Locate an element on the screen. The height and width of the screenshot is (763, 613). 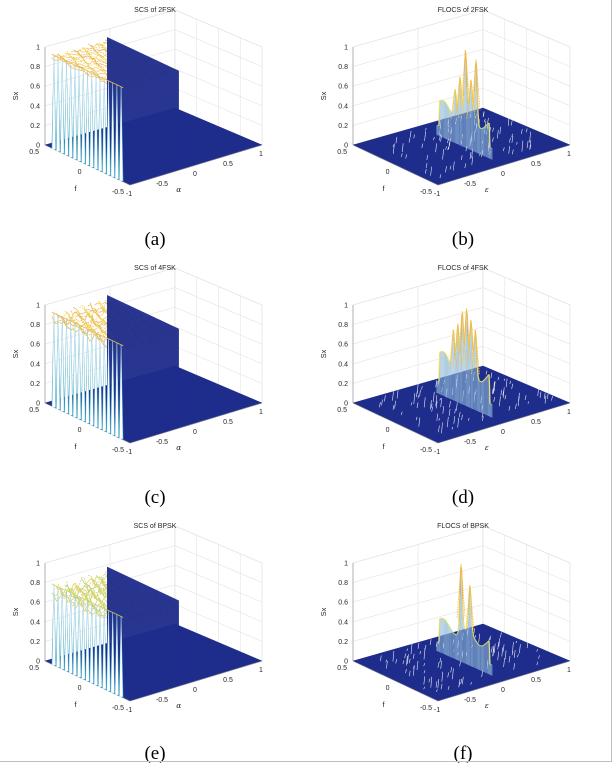
plot-title: FLOCS of 4FSK is located at coordinates (463, 268).